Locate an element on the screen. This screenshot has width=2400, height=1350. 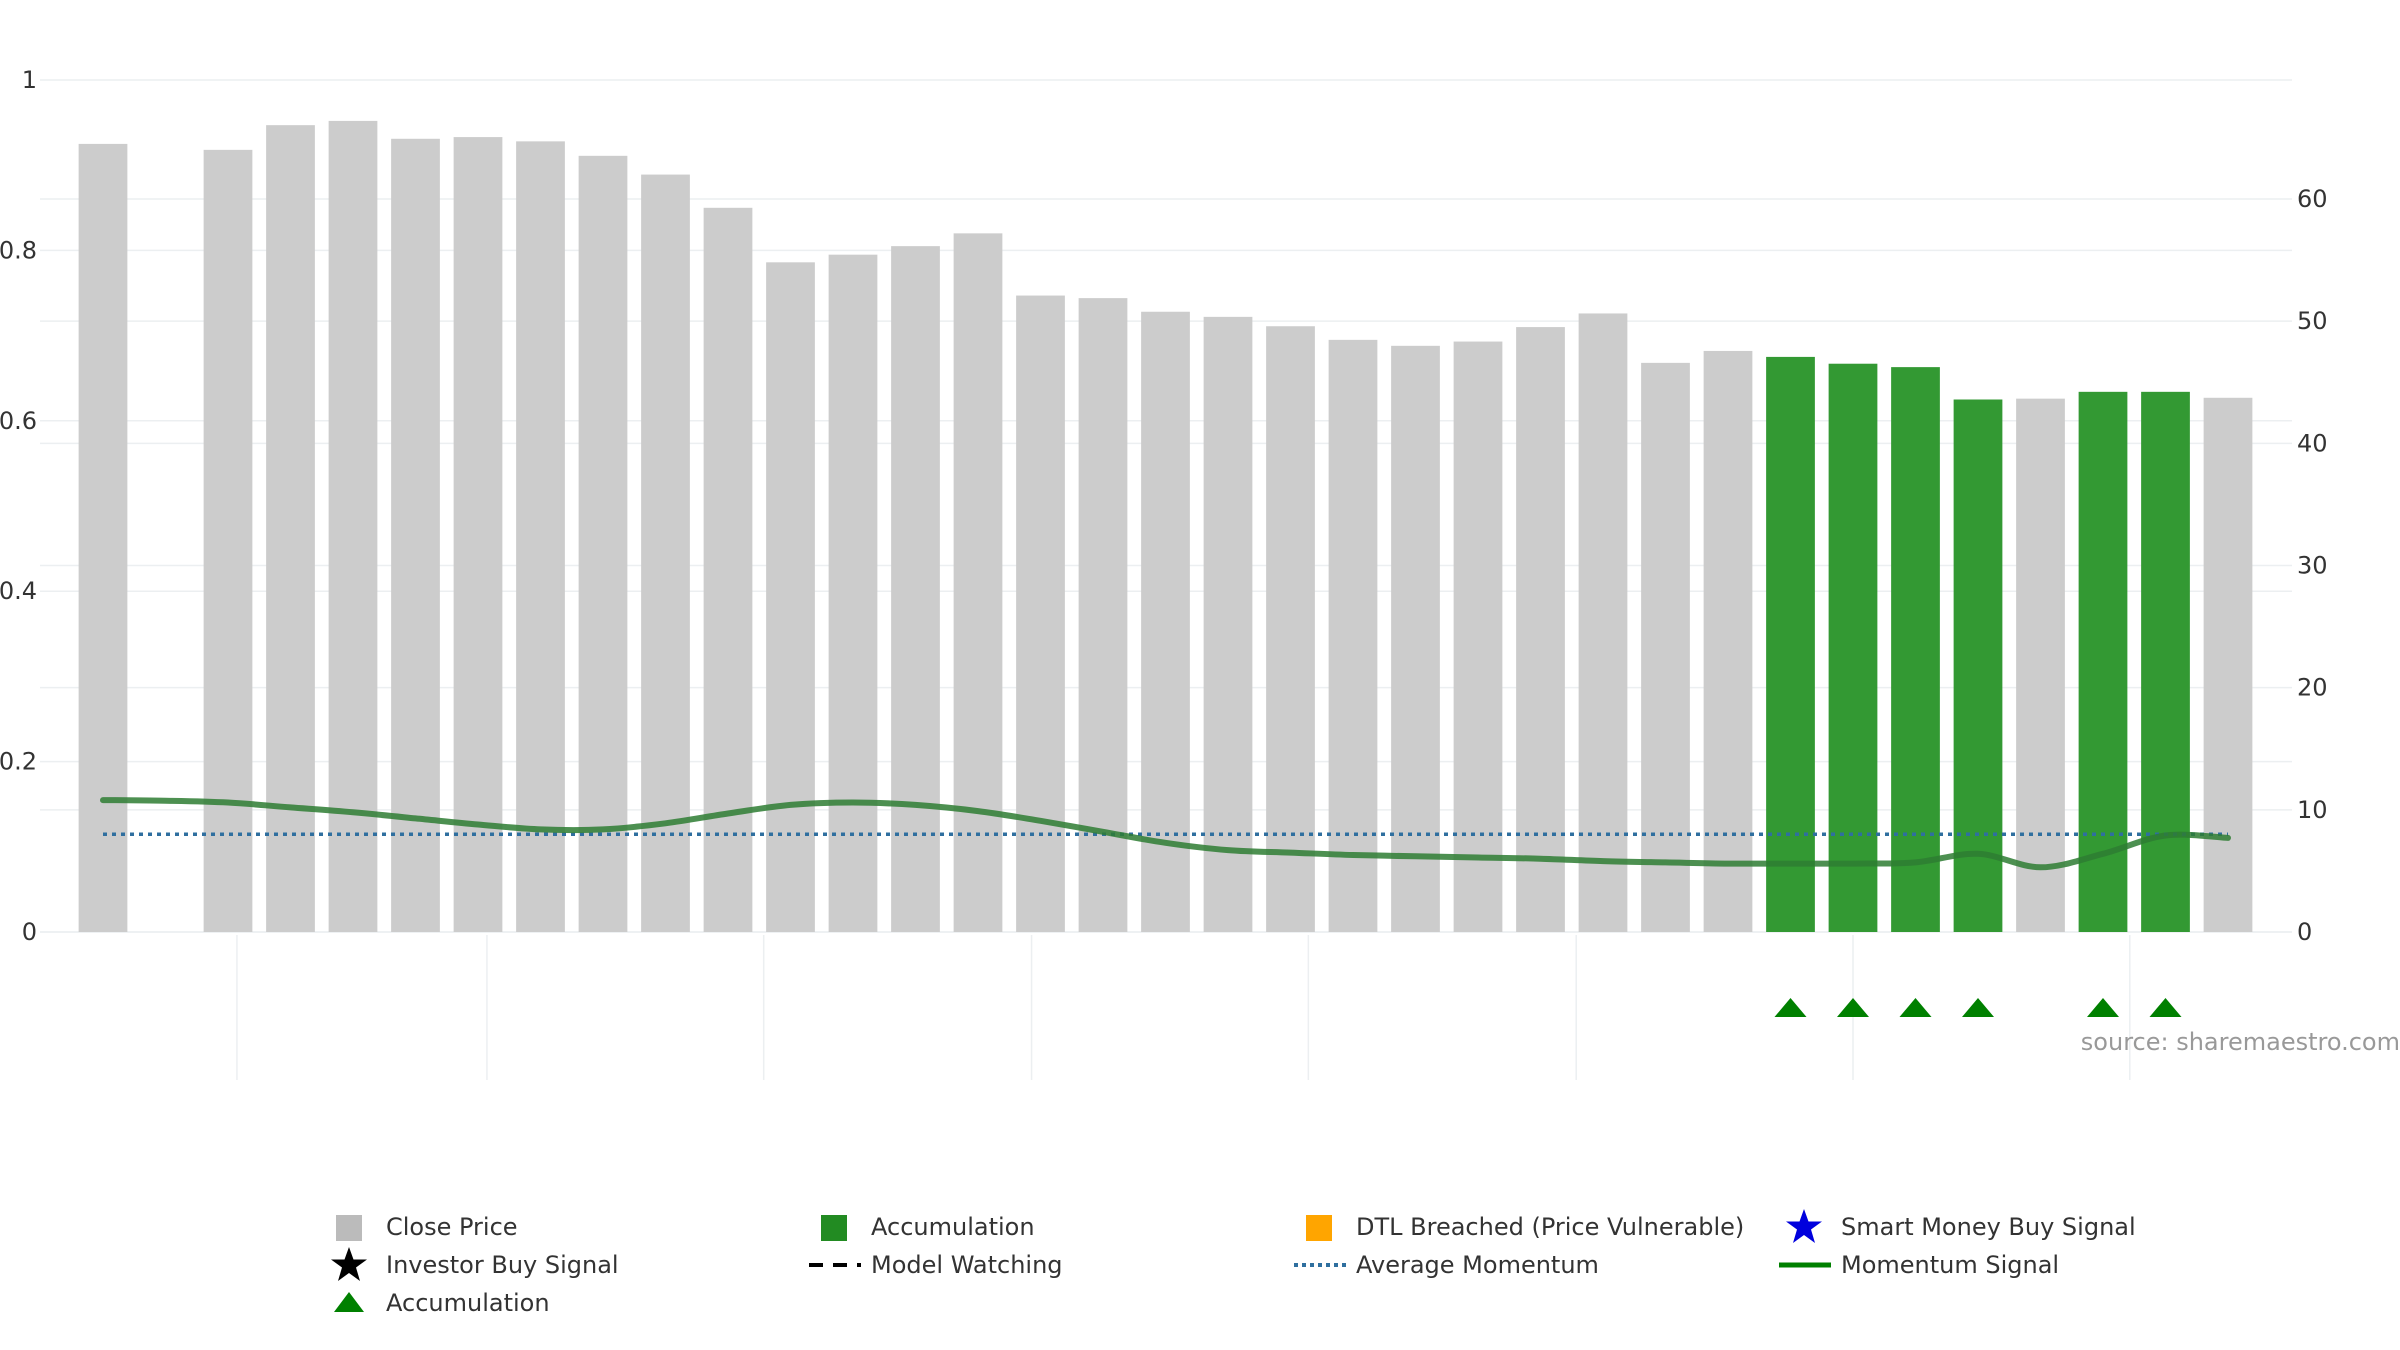
orange-square-icon is located at coordinates (1318, 1227).